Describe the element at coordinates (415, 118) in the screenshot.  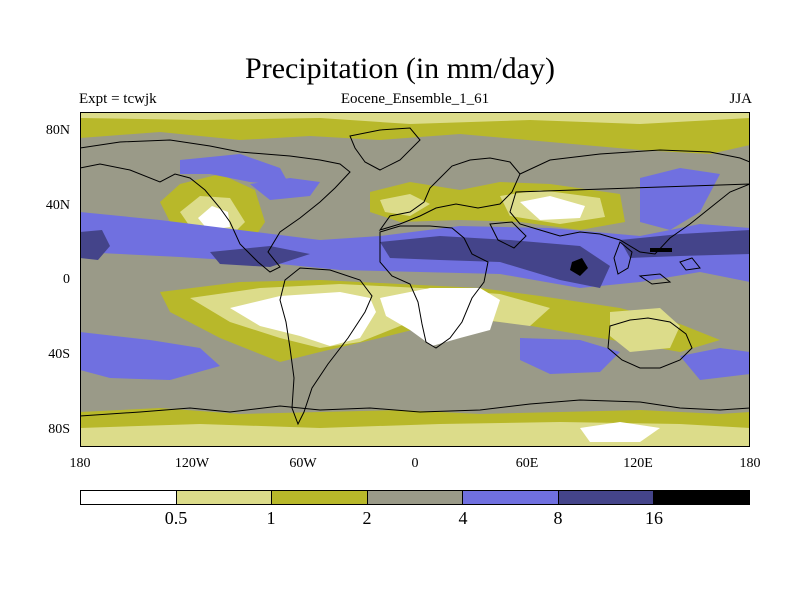
I see `arctic-light-band` at that location.